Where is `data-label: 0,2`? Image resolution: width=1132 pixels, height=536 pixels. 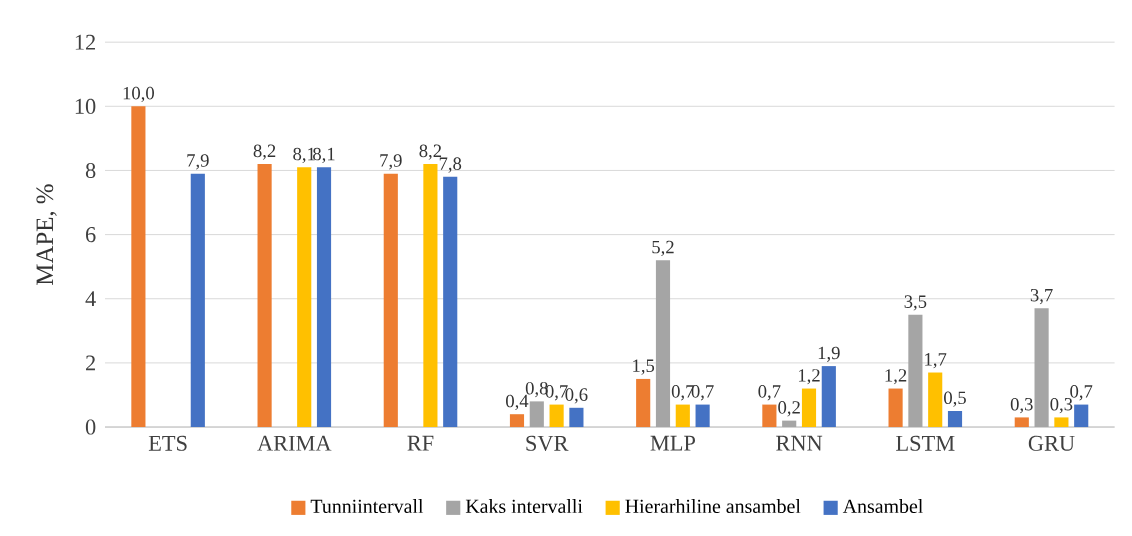
data-label: 0,2 is located at coordinates (789, 409).